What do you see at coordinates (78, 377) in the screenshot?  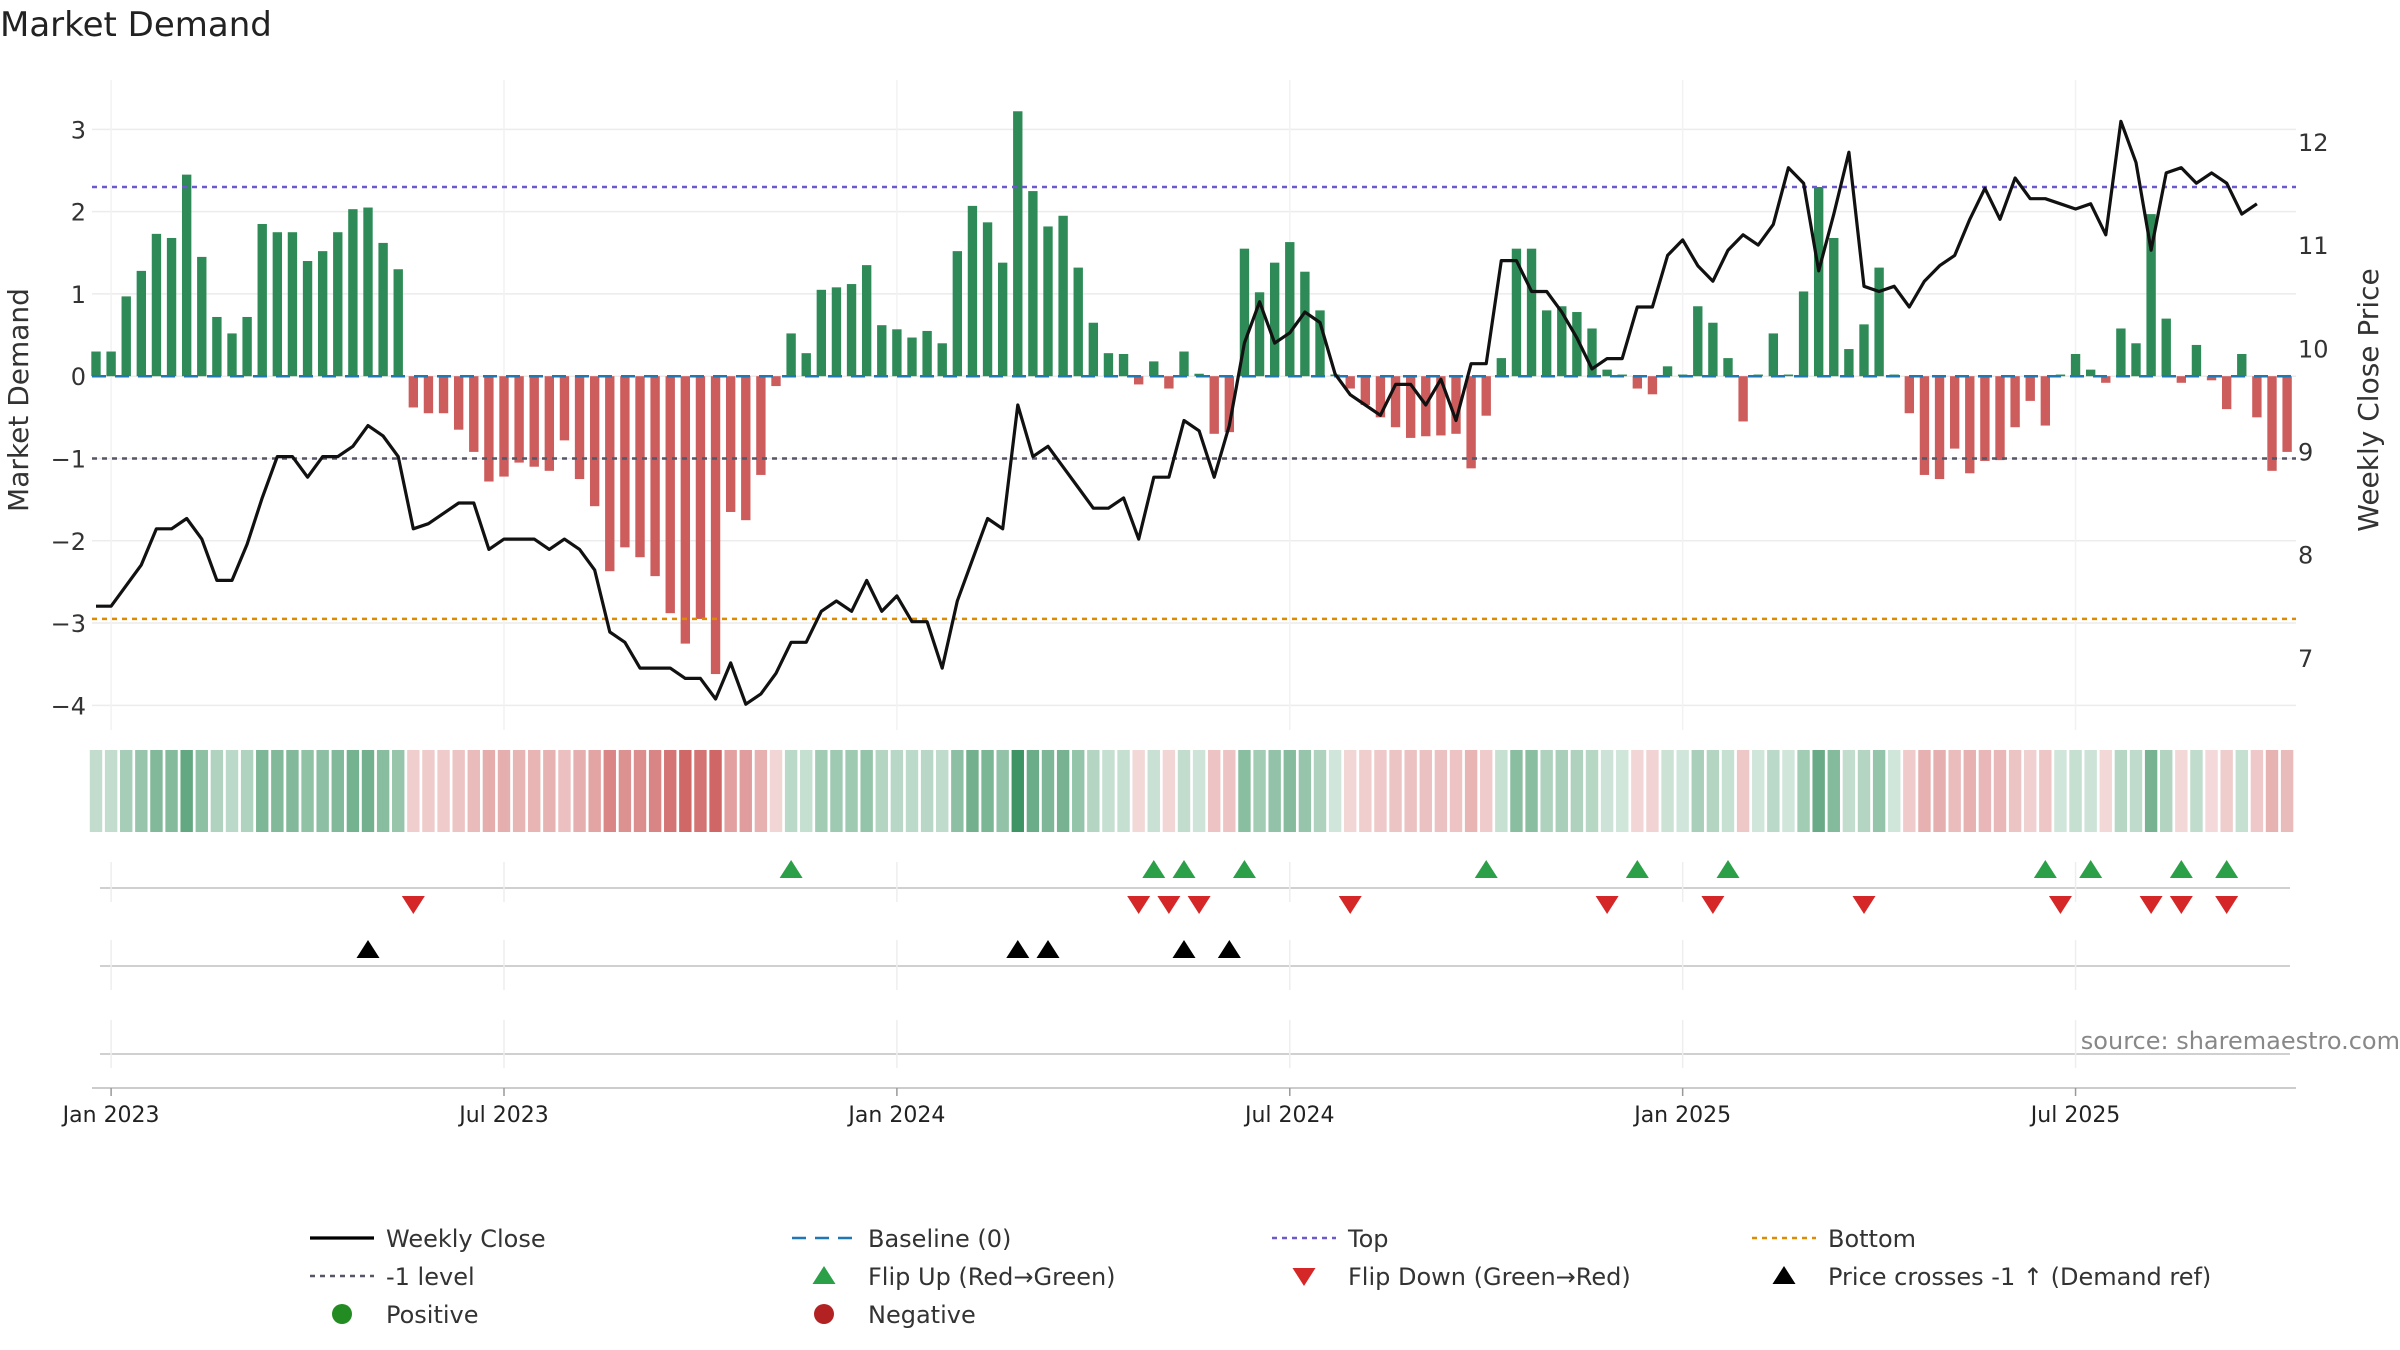 I see `y-tick-label-left: 0` at bounding box center [78, 377].